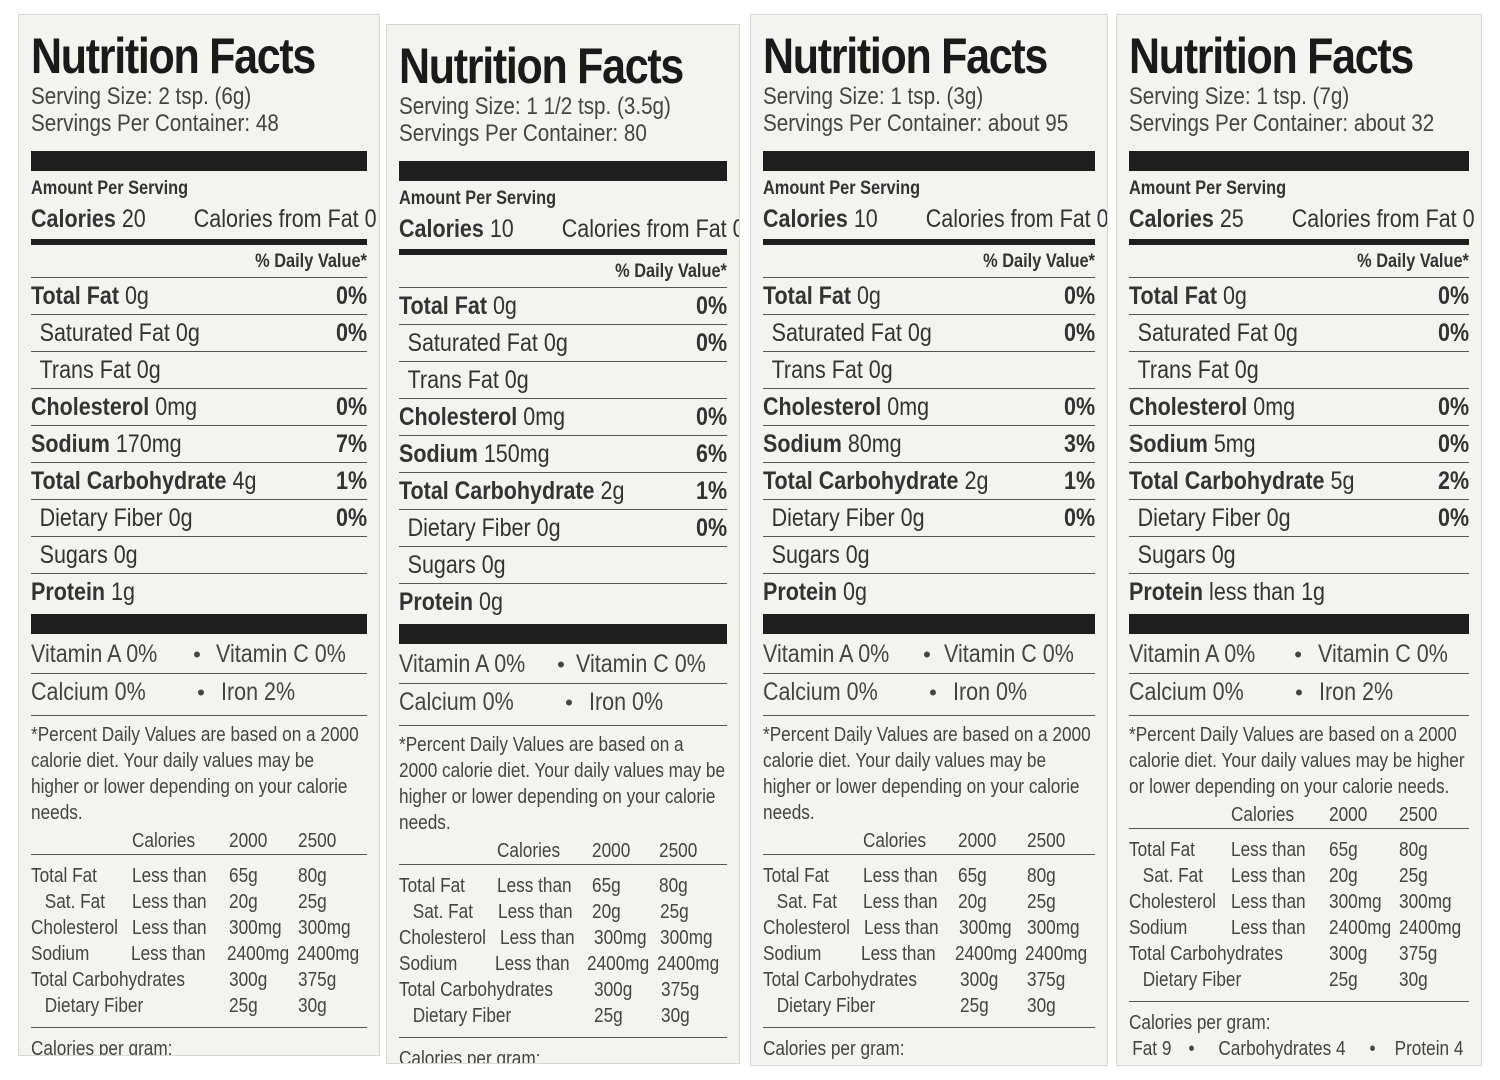 The image size is (1500, 1080). I want to click on dv-2000: 300mg, so click(255, 928).